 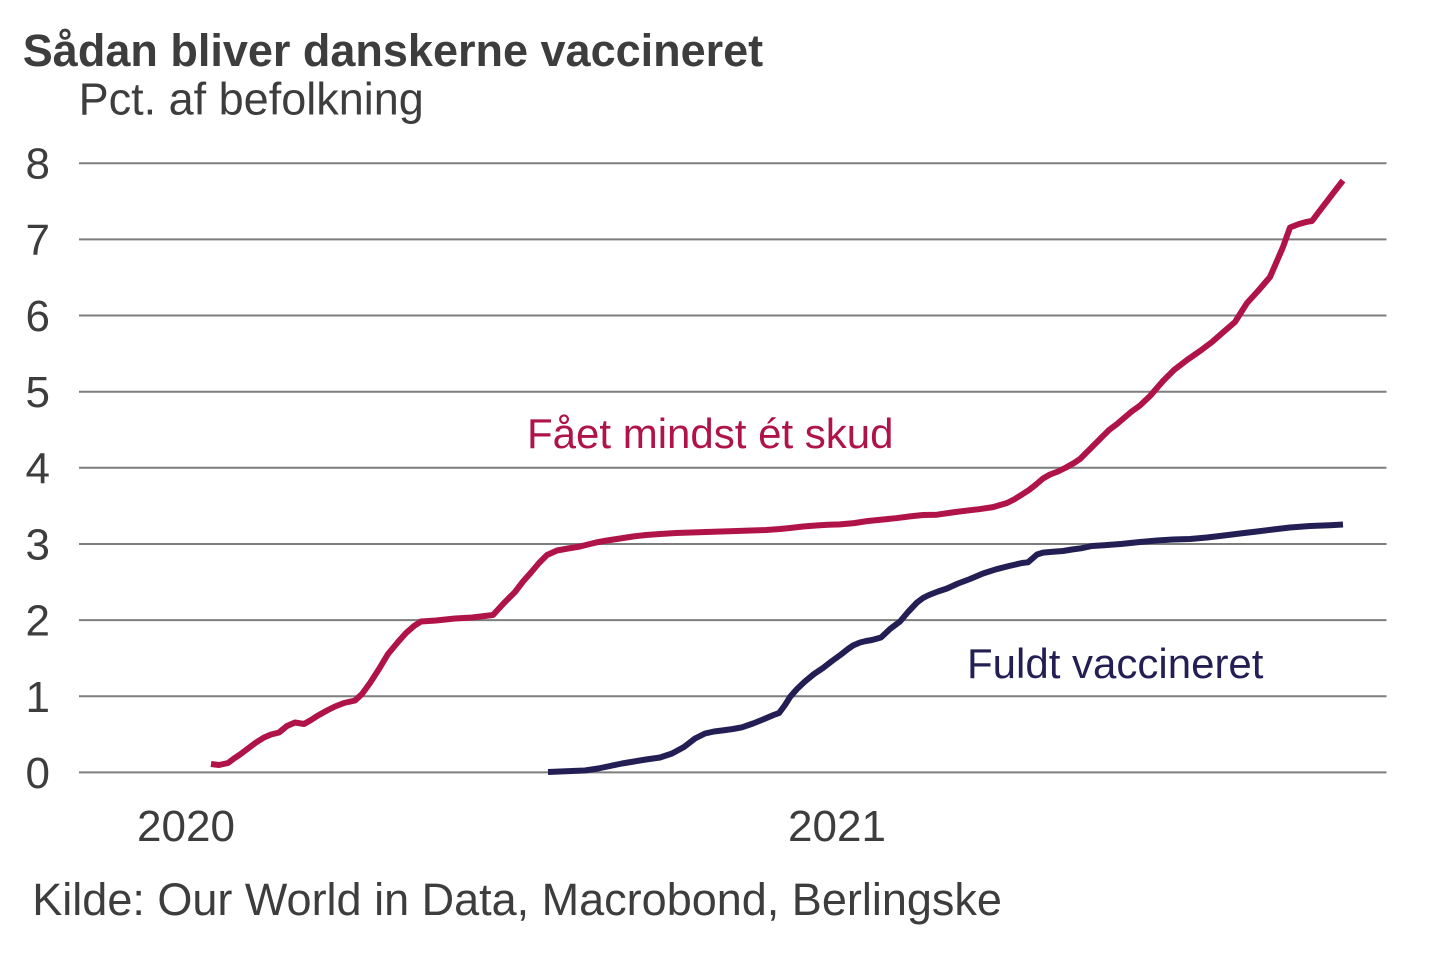 What do you see at coordinates (710, 433) in the screenshot?
I see `svg-text: Fået mindst ét skud` at bounding box center [710, 433].